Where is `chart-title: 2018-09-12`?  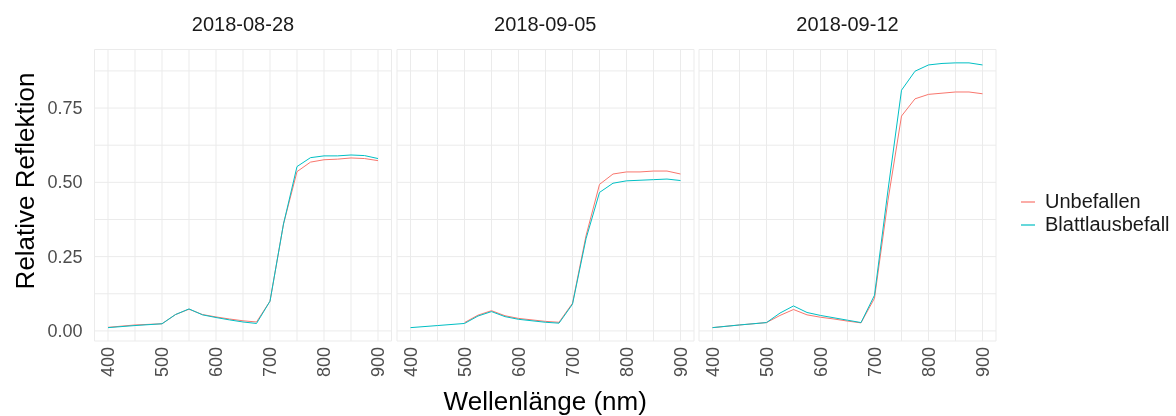
chart-title: 2018-09-12 is located at coordinates (847, 24).